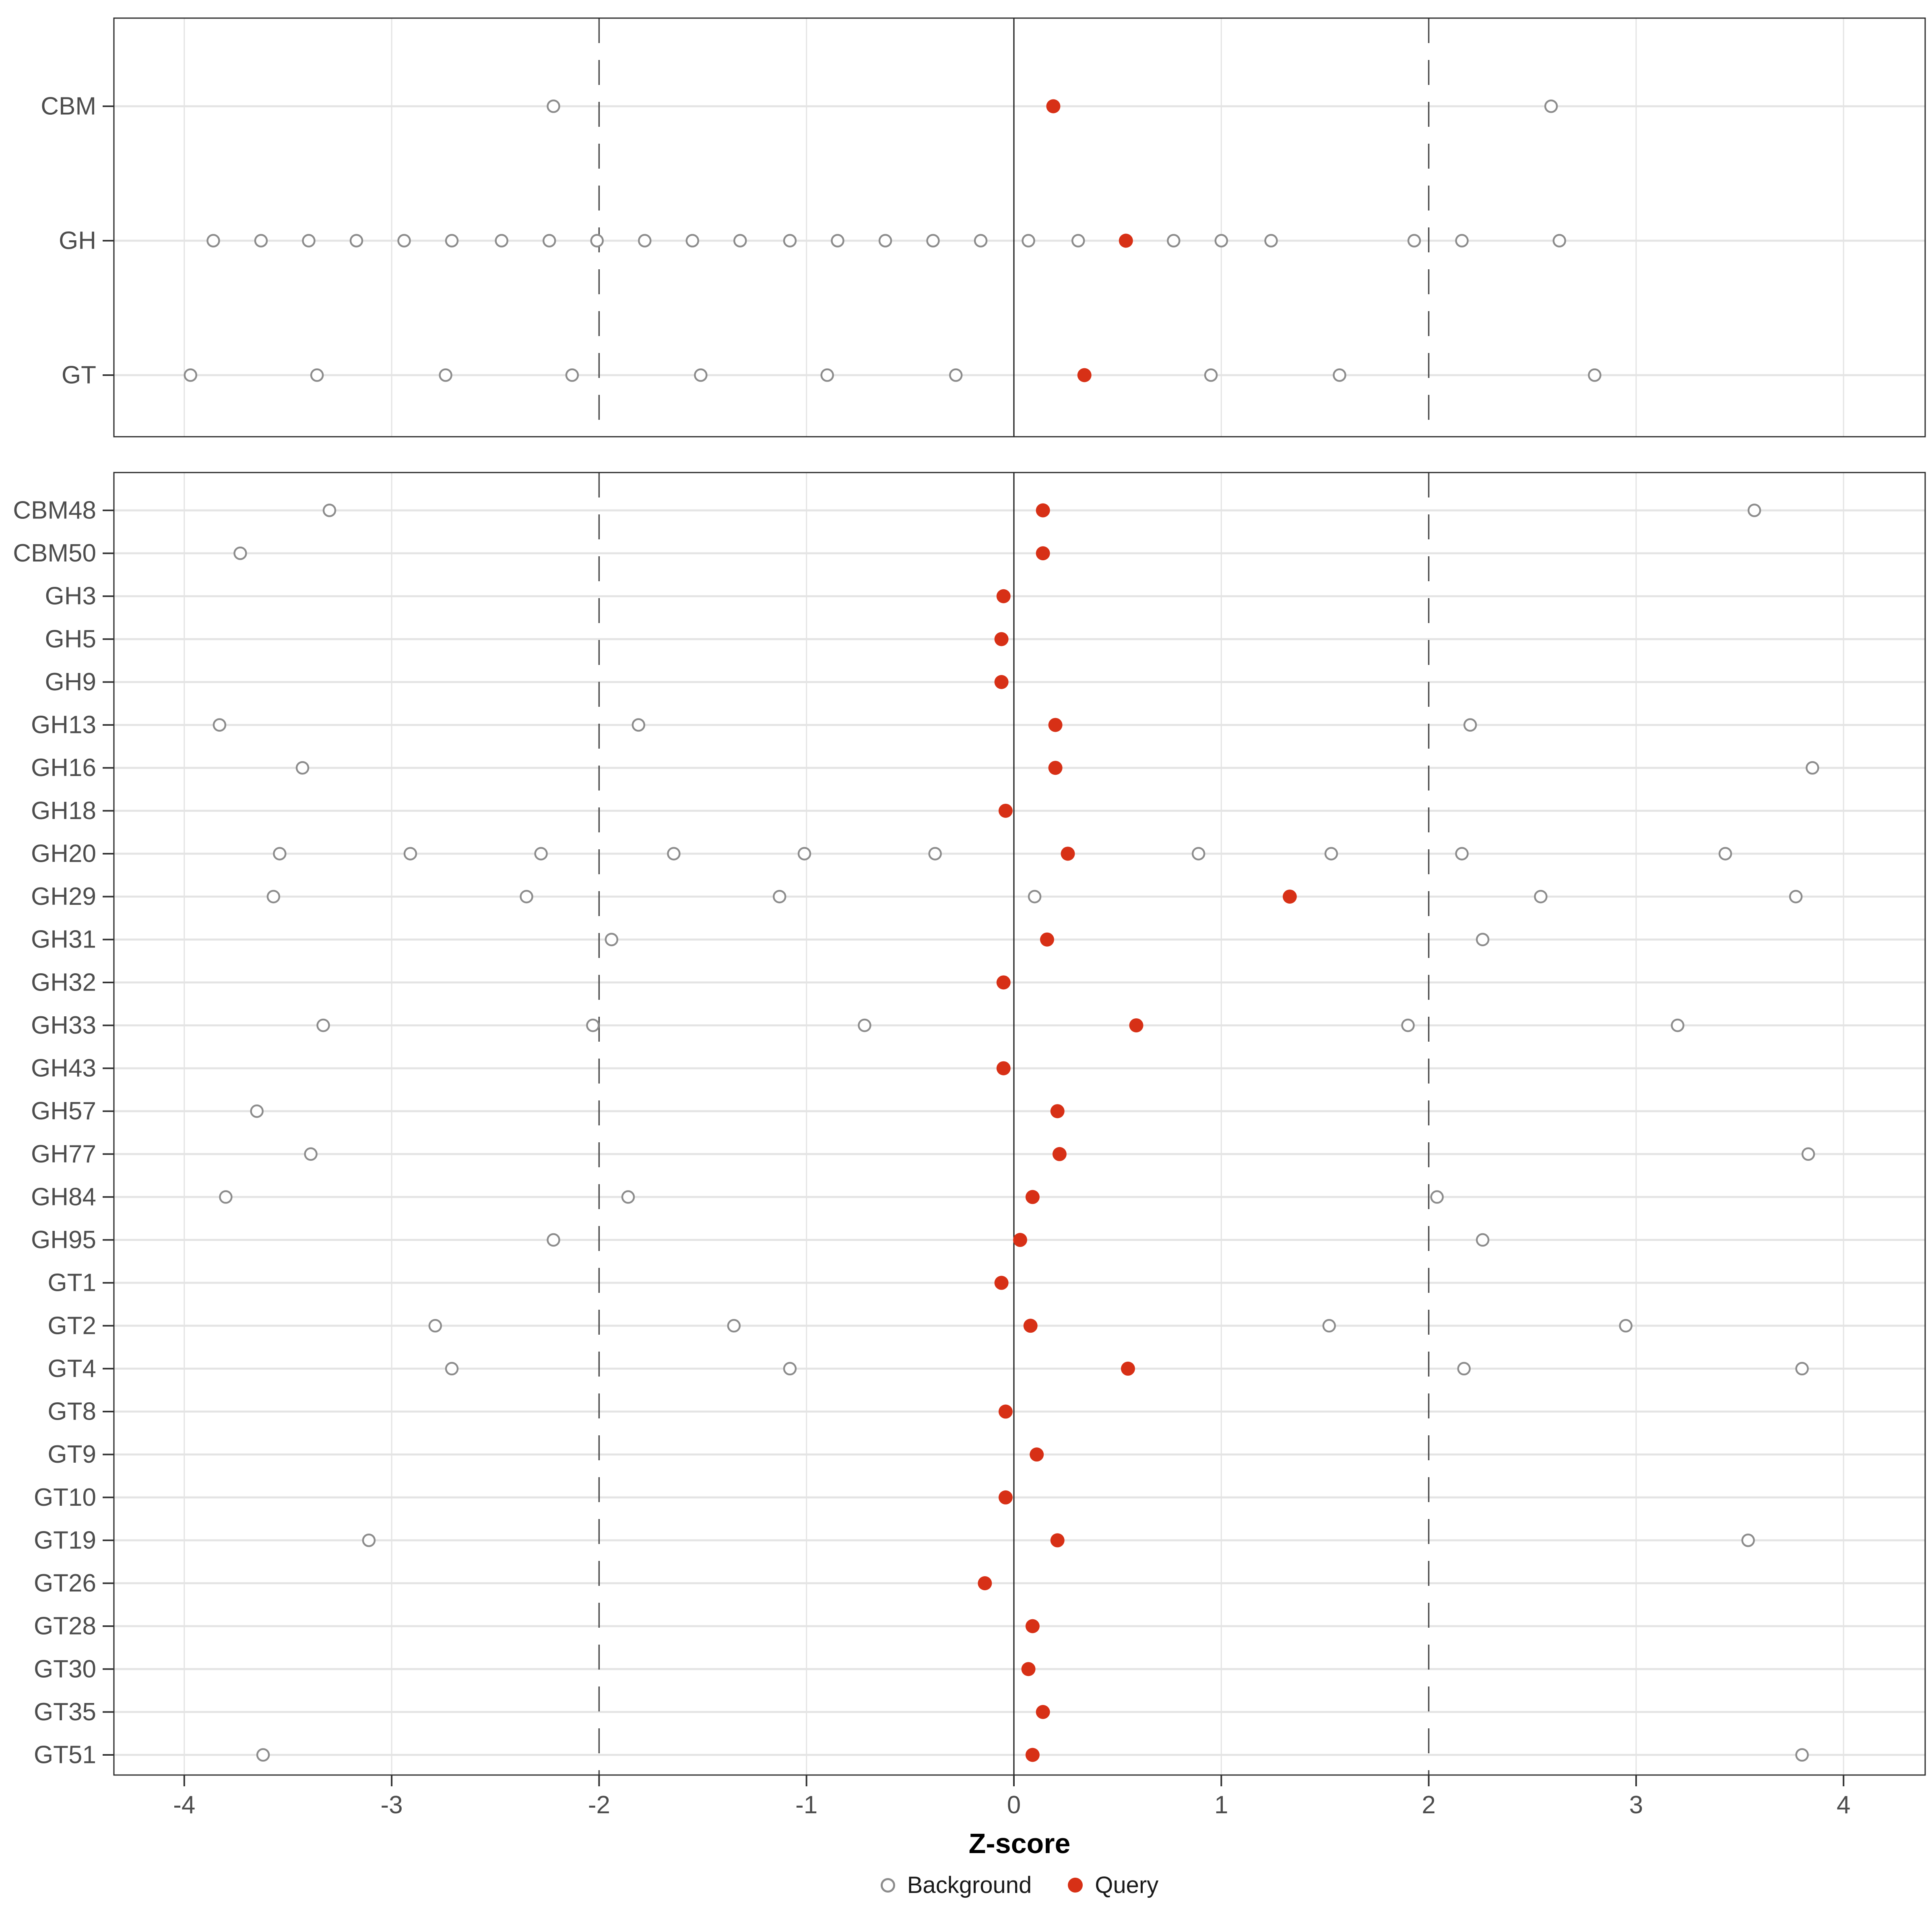 This screenshot has width=1932, height=1932. What do you see at coordinates (63, 811) in the screenshot?
I see `y-axis-label: GH18` at bounding box center [63, 811].